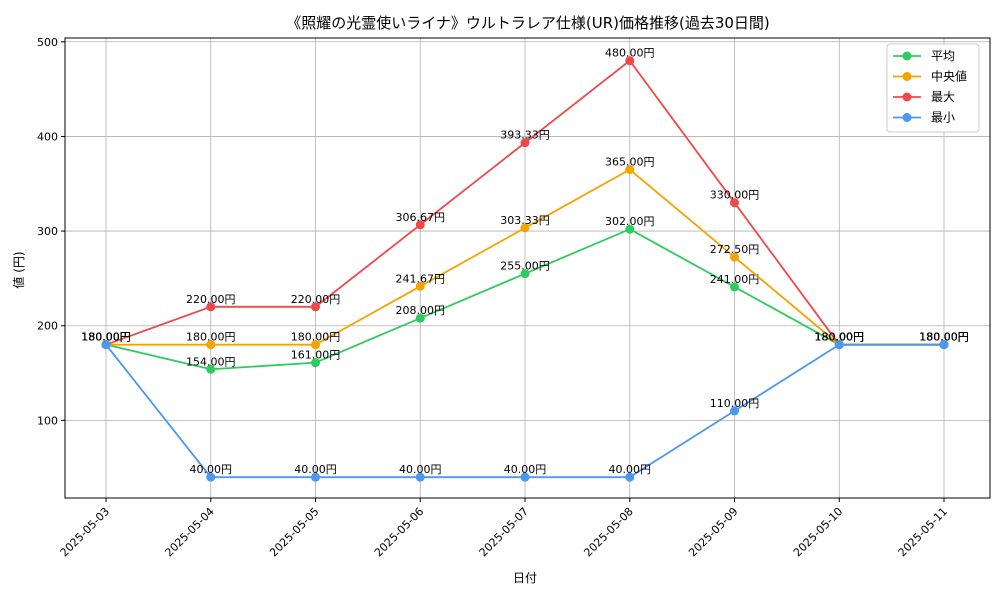  Describe the element at coordinates (47, 42) in the screenshot. I see `y-tick-label: 500` at that location.